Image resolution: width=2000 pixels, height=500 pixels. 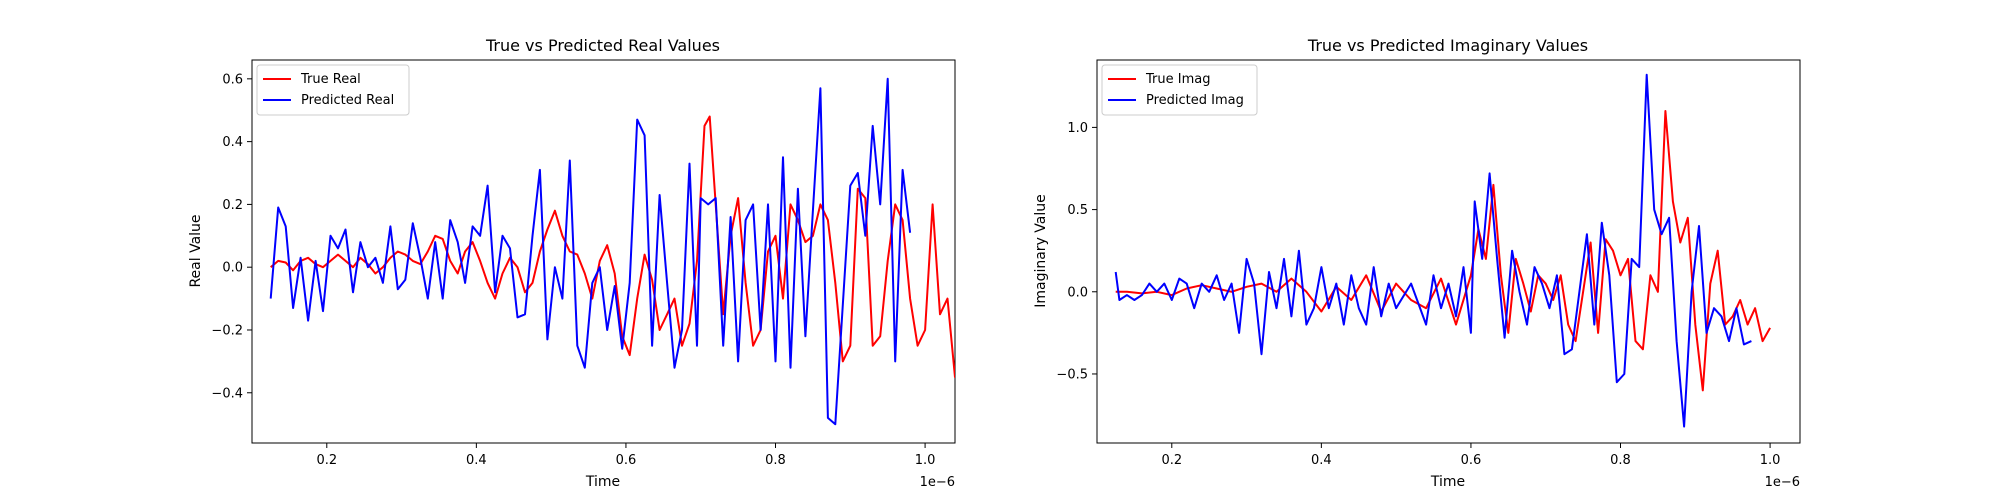 What do you see at coordinates (1770, 460) in the screenshot?
I see `chart-imag-xtick-label: 1.0` at bounding box center [1770, 460].